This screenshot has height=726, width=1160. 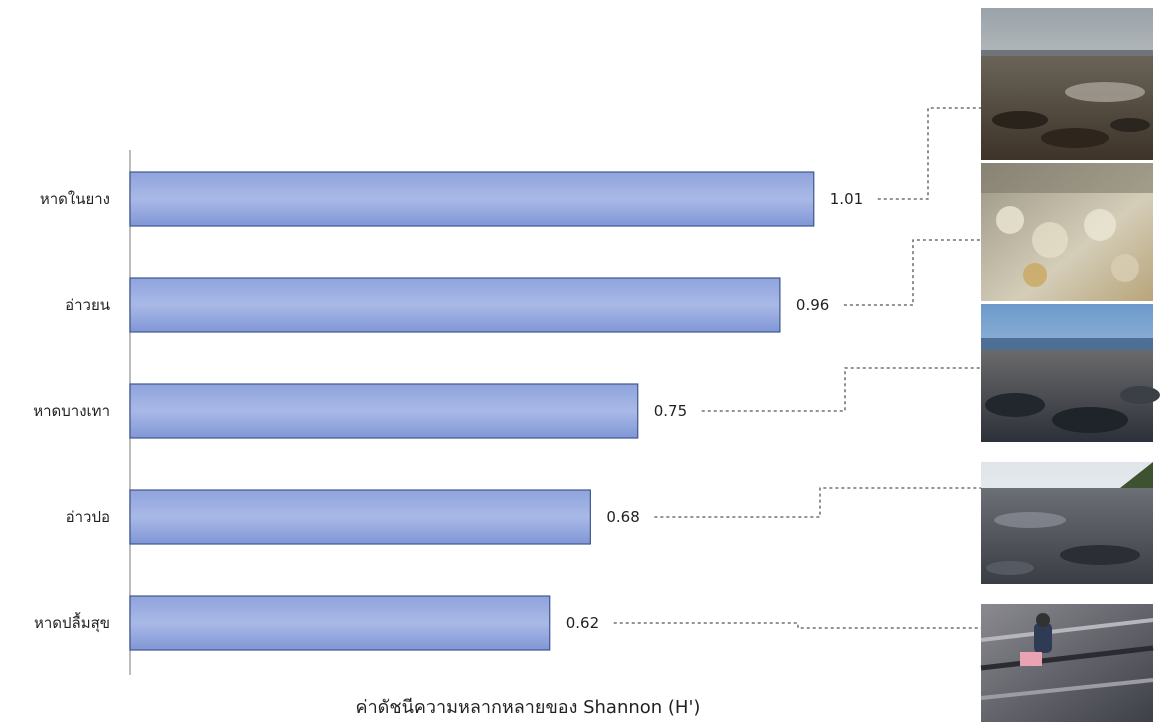 I want to click on site-photo-hat-bang-thao, so click(x=1070, y=373).